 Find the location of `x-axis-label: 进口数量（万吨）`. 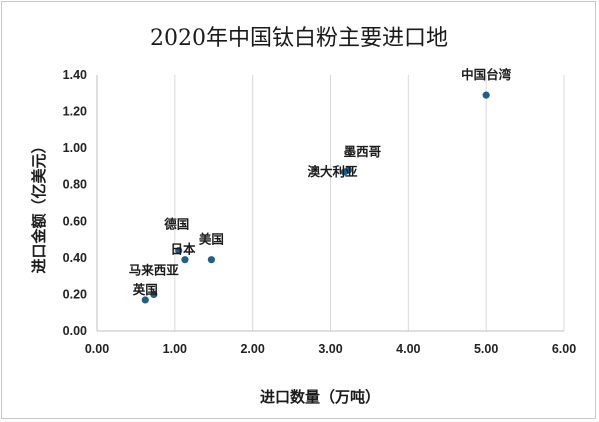

x-axis-label: 进口数量（万吨） is located at coordinates (320, 397).